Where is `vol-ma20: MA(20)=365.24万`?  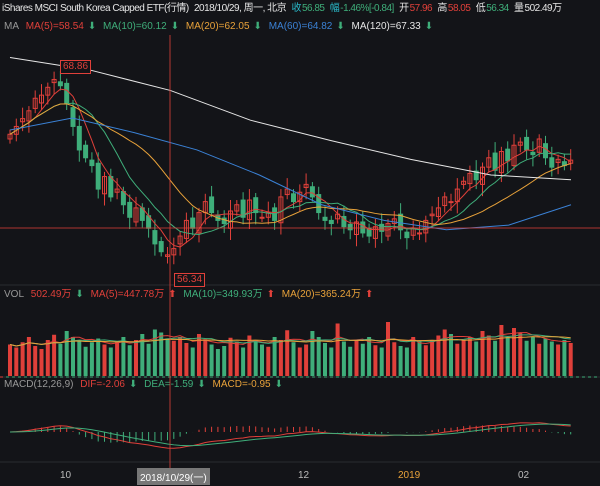
vol-ma20: MA(20)=365.24万 is located at coordinates (321, 294).